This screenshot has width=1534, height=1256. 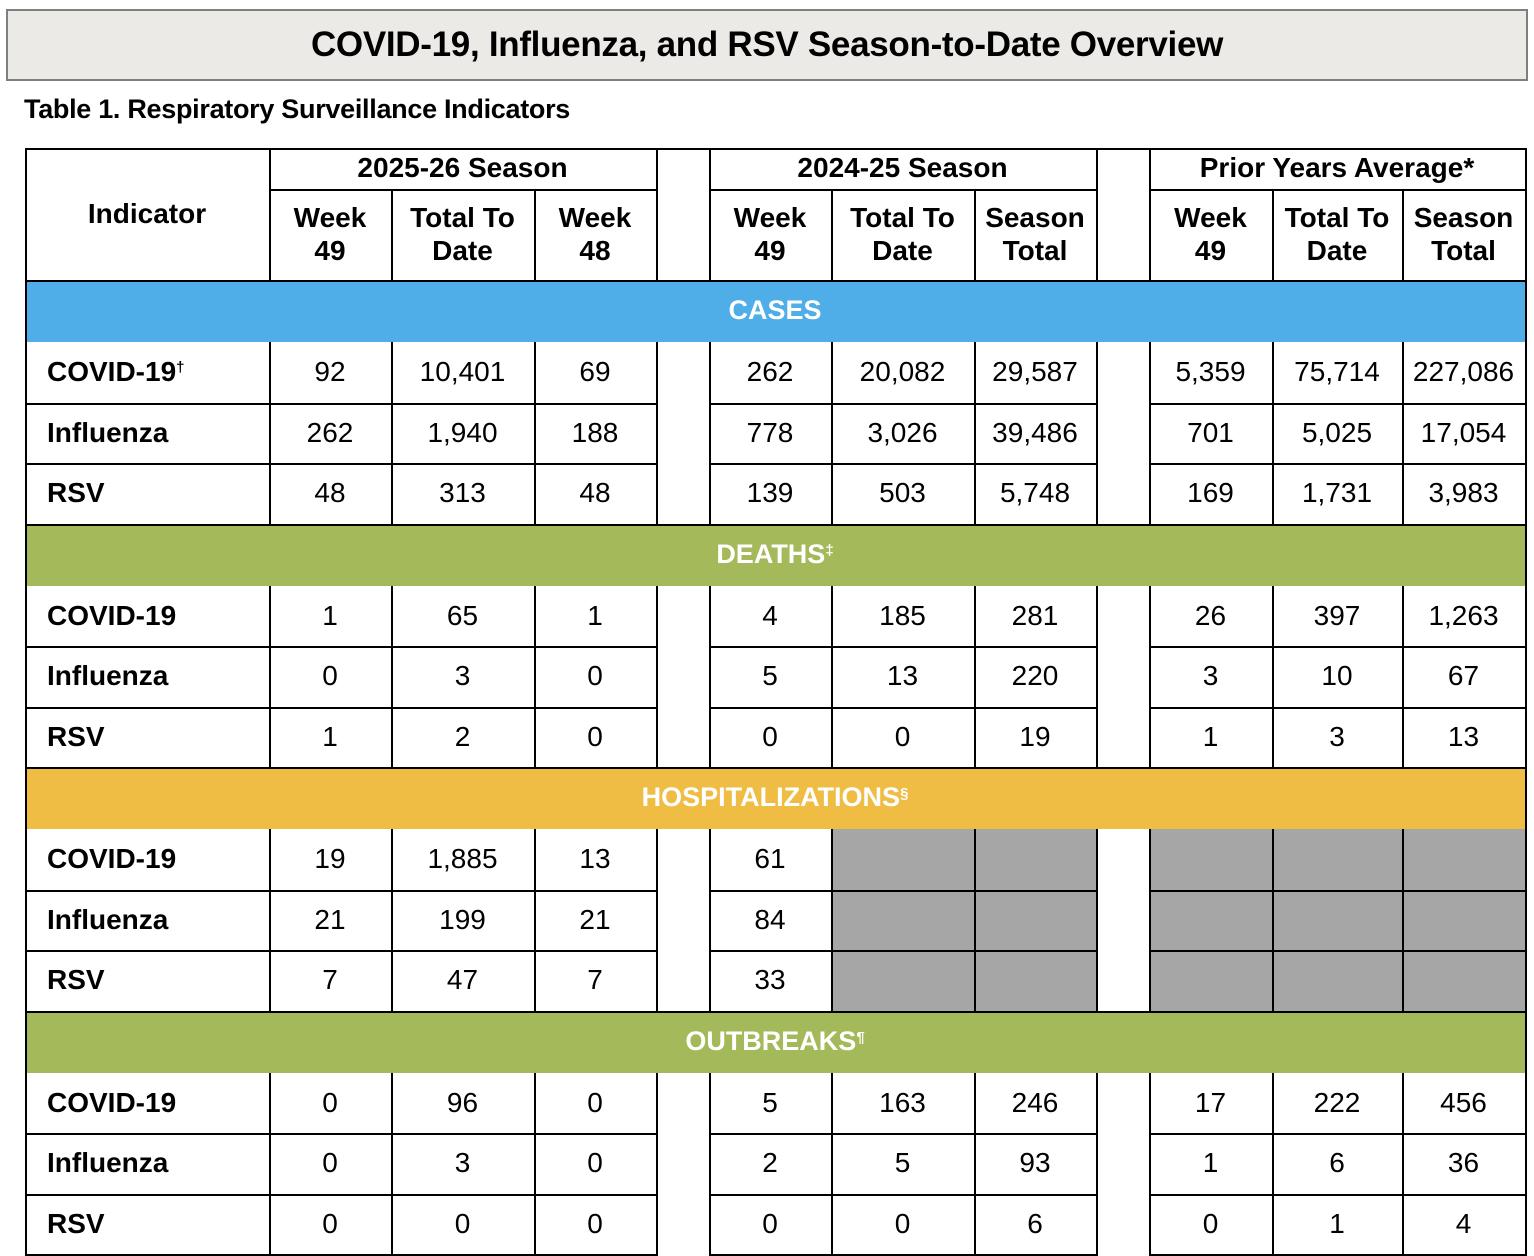 I want to click on column-header-line: Week, so click(x=1210, y=218).